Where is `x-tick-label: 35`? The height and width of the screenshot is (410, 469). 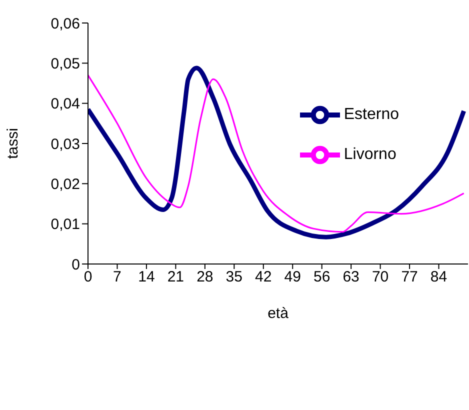
x-tick-label: 35 is located at coordinates (234, 277).